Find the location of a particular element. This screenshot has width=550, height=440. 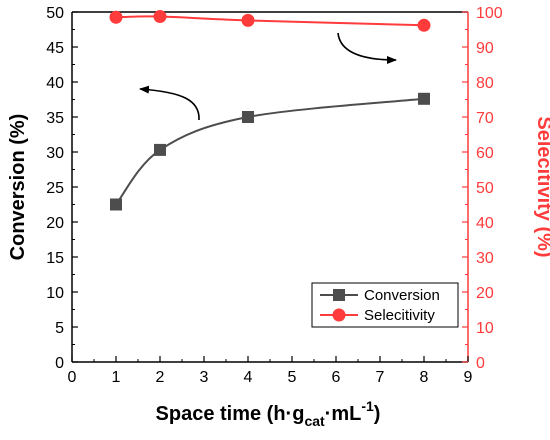

y-tick-label-right: 100 is located at coordinates (489, 13).